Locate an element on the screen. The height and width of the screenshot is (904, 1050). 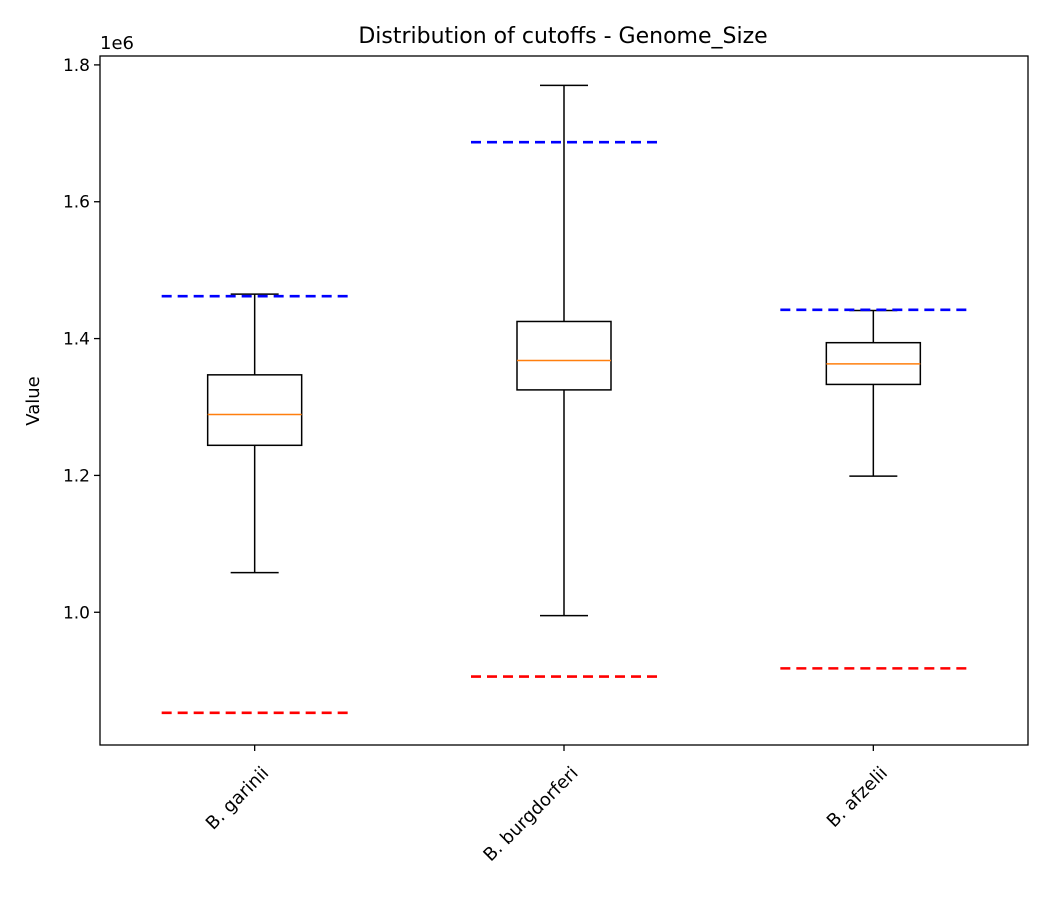
chart-title: Distribution of cutoffs - Genome_Size is located at coordinates (562, 36).